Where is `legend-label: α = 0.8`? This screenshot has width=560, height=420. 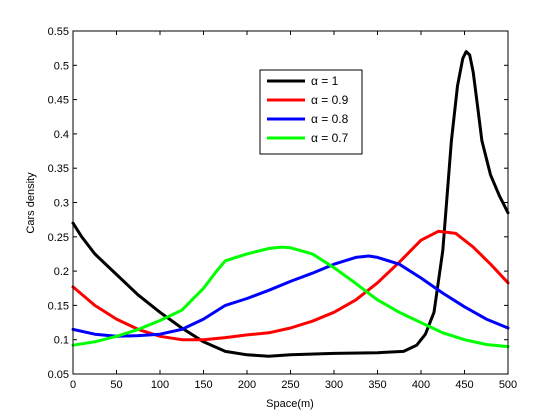
legend-label: α = 0.8 is located at coordinates (330, 119).